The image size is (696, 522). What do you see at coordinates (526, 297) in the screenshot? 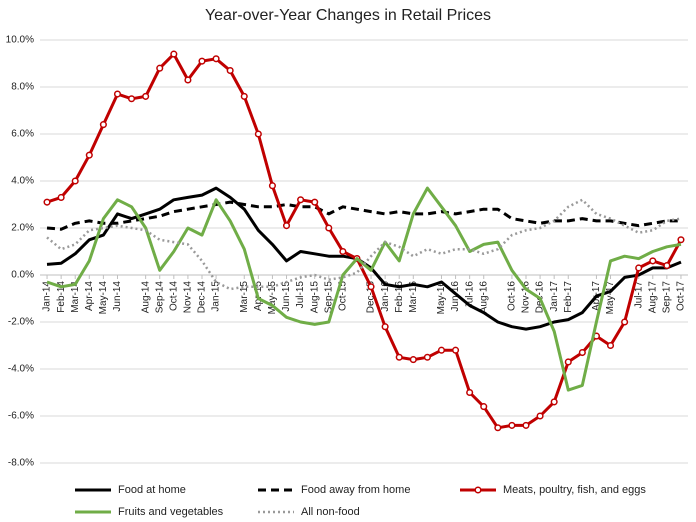
I see `x-tick-label: Nov-16` at bounding box center [526, 297].